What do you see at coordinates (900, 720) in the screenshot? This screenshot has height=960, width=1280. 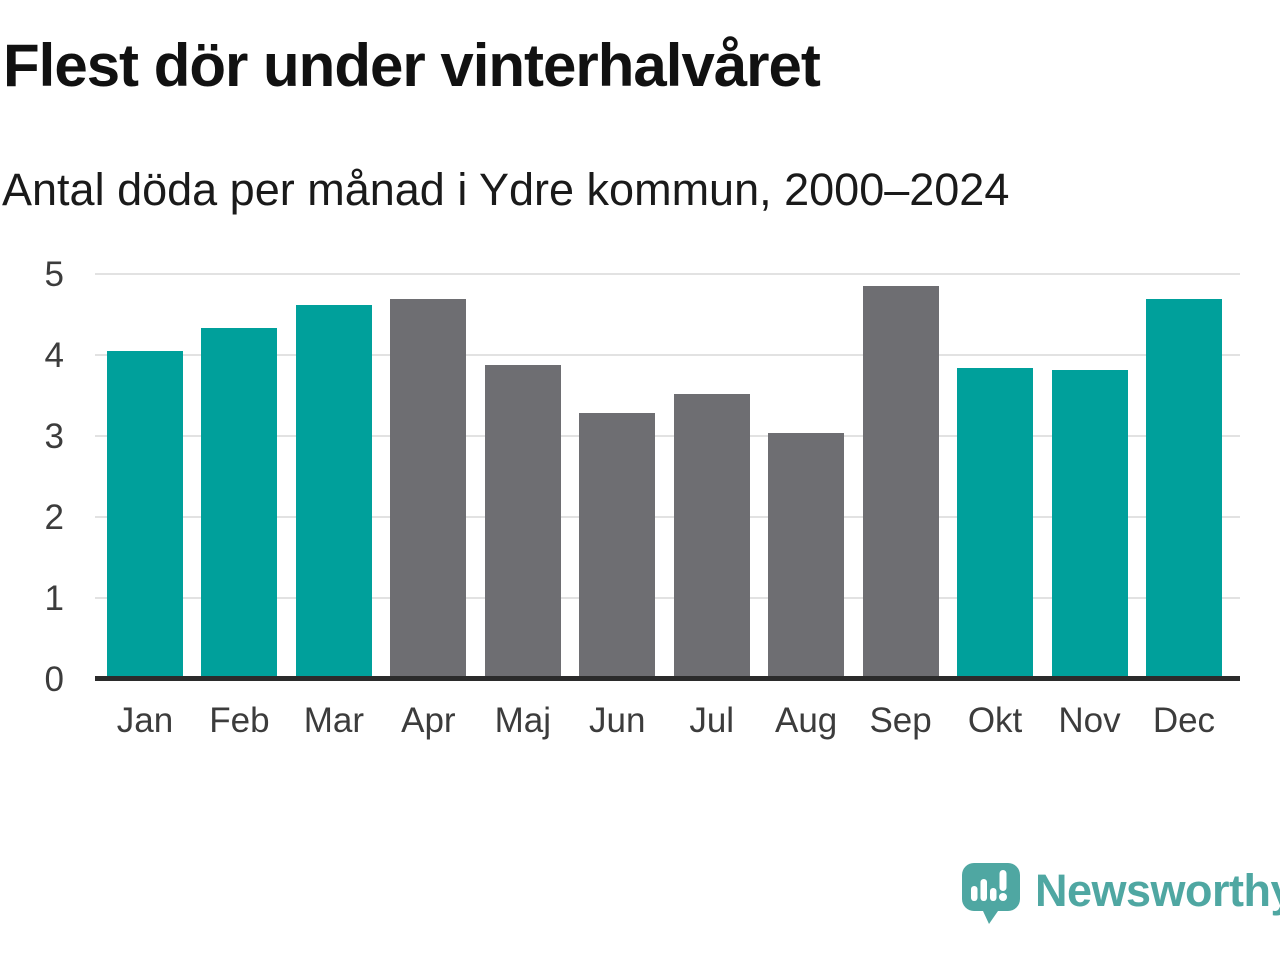 I see `x-tick-label-sep: Sep` at bounding box center [900, 720].